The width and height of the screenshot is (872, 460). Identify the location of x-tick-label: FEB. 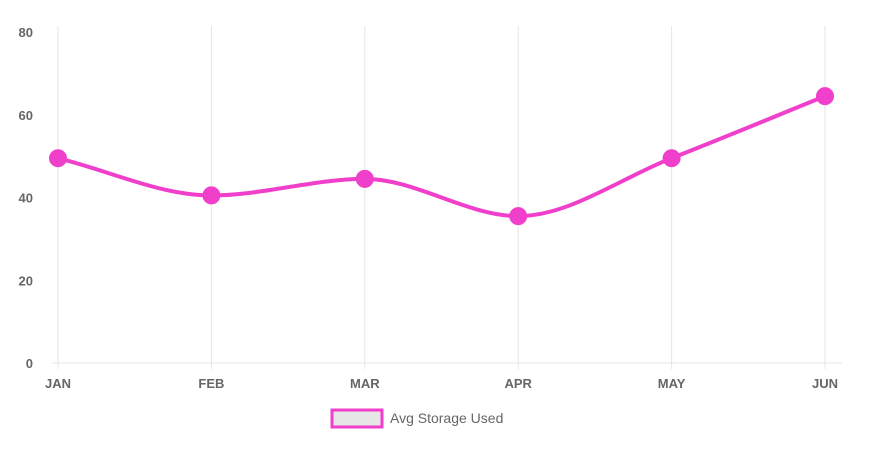
(211, 383).